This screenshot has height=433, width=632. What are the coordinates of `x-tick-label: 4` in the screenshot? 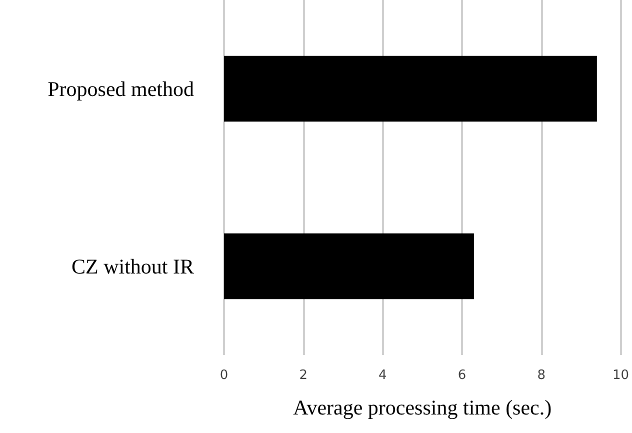 It's located at (382, 375).